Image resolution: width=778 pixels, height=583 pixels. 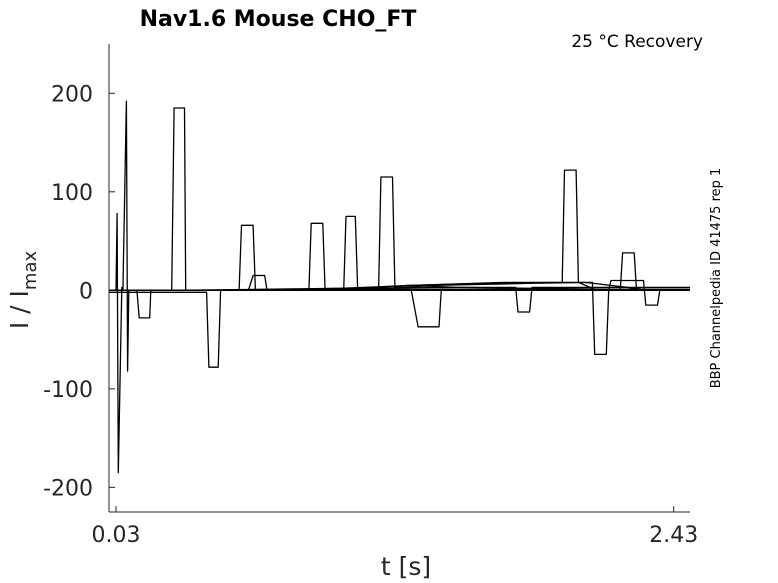 I want to click on y-axis-label: I / Imax, so click(x=23, y=290).